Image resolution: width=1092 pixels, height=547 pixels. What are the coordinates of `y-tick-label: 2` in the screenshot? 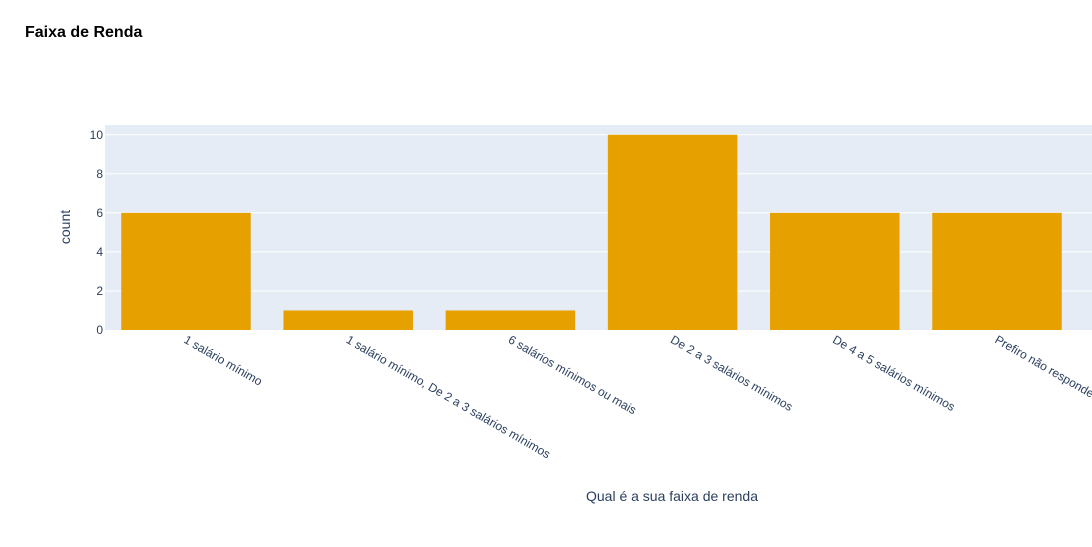 It's located at (99, 291).